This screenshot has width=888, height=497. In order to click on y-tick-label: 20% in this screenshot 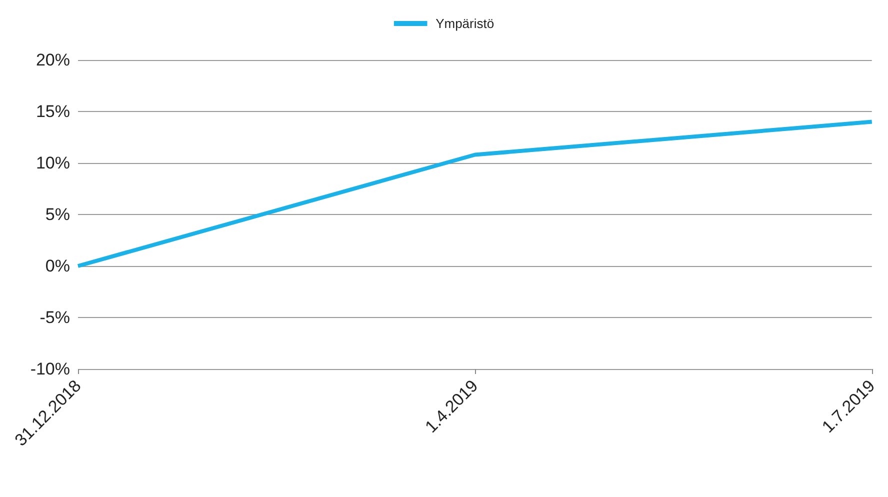, I will do `click(53, 60)`.